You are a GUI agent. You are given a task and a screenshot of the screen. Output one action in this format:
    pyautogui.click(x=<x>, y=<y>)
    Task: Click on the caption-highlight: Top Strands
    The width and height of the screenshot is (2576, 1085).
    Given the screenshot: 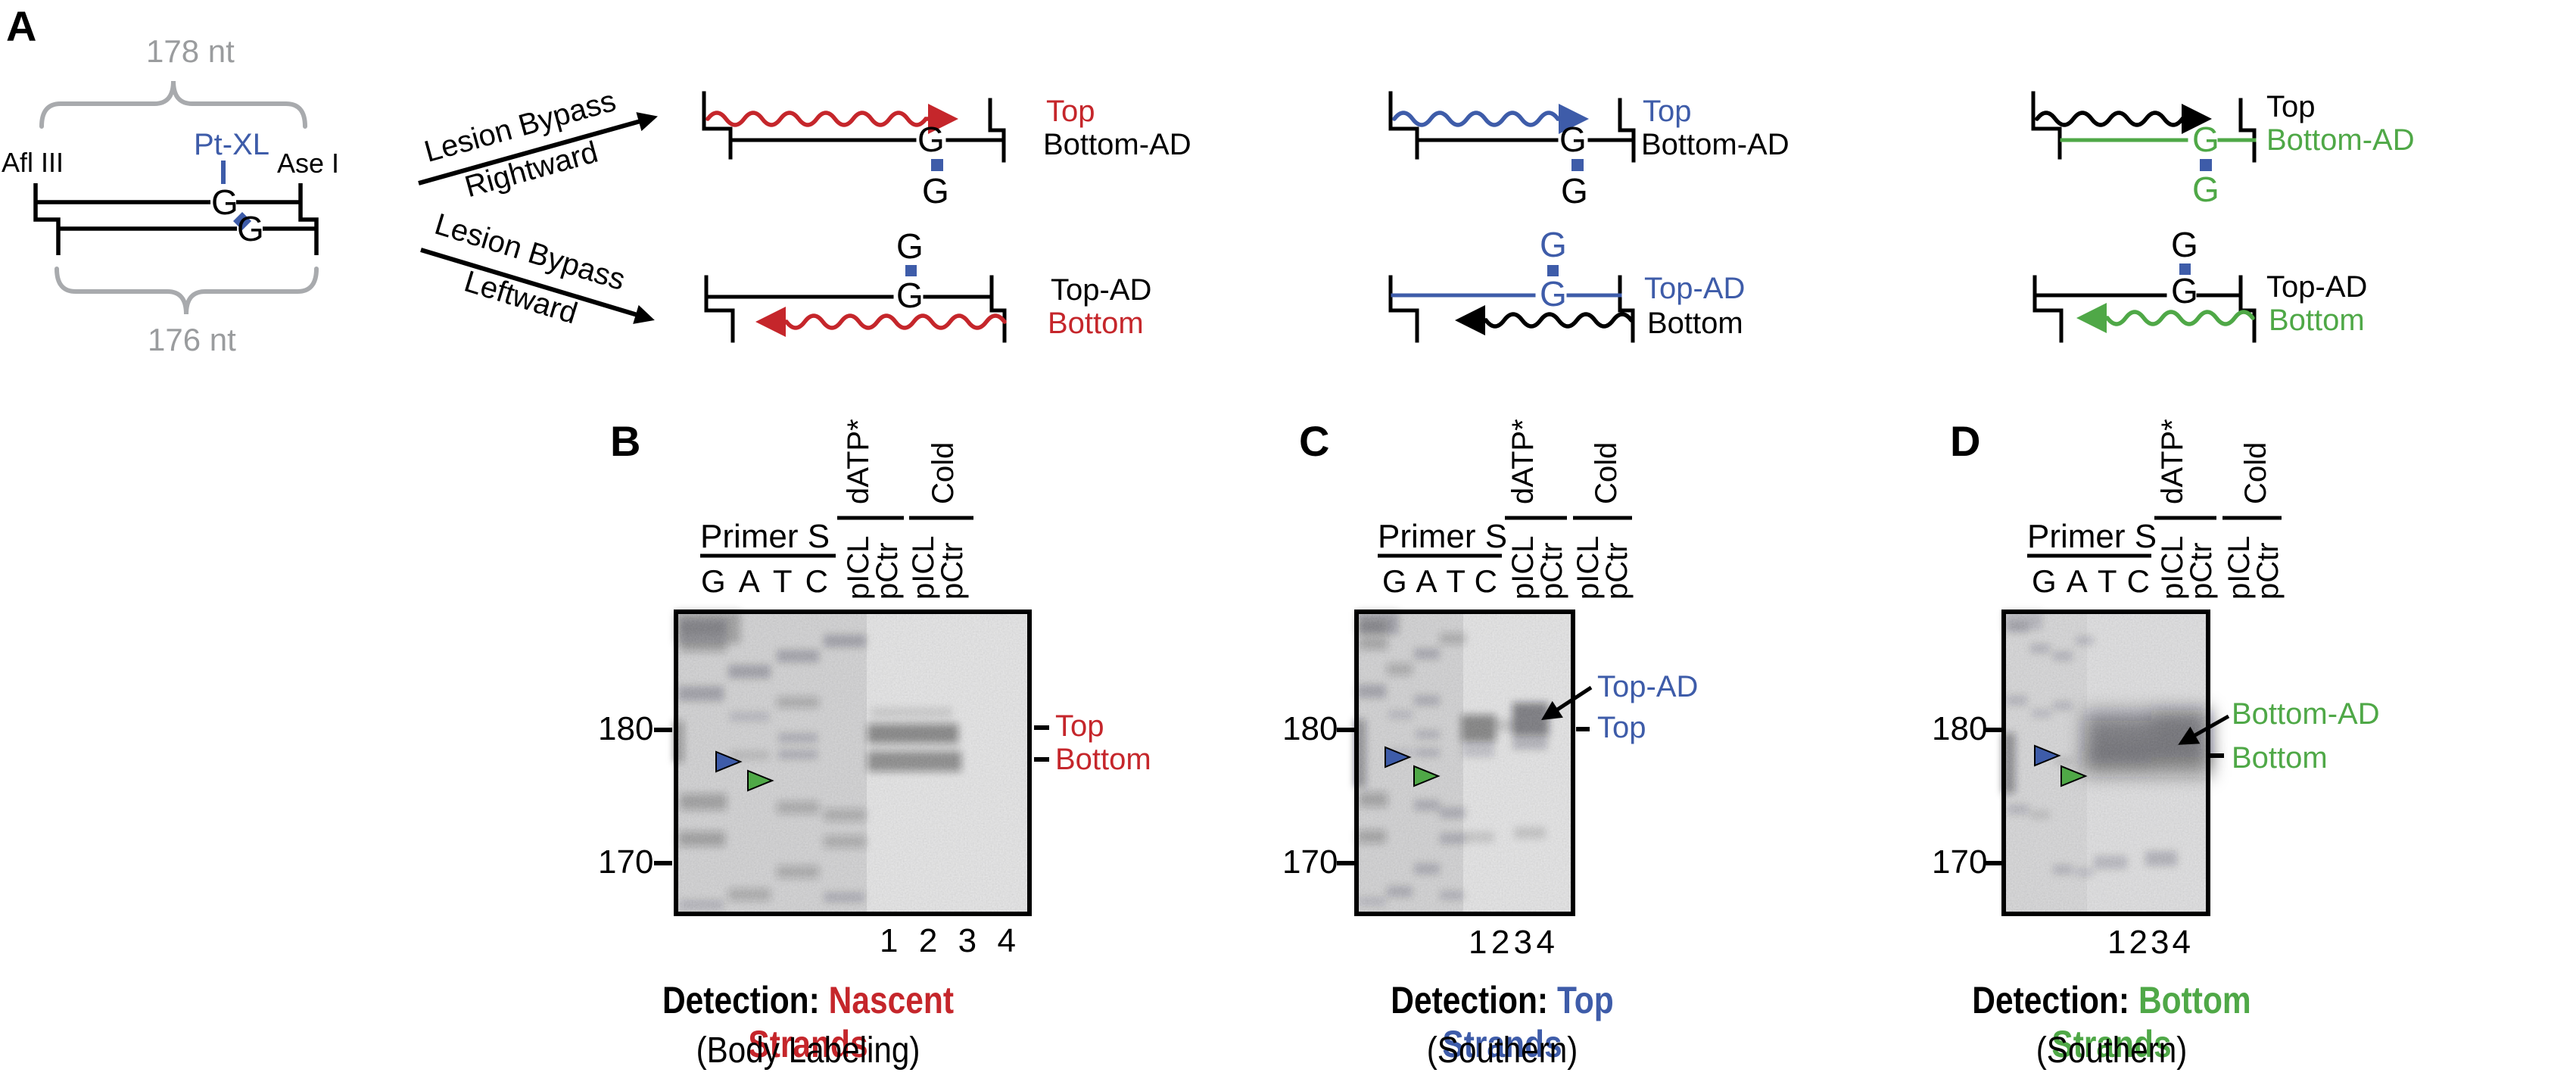 What is the action you would take?
    pyautogui.click(x=1528, y=1022)
    